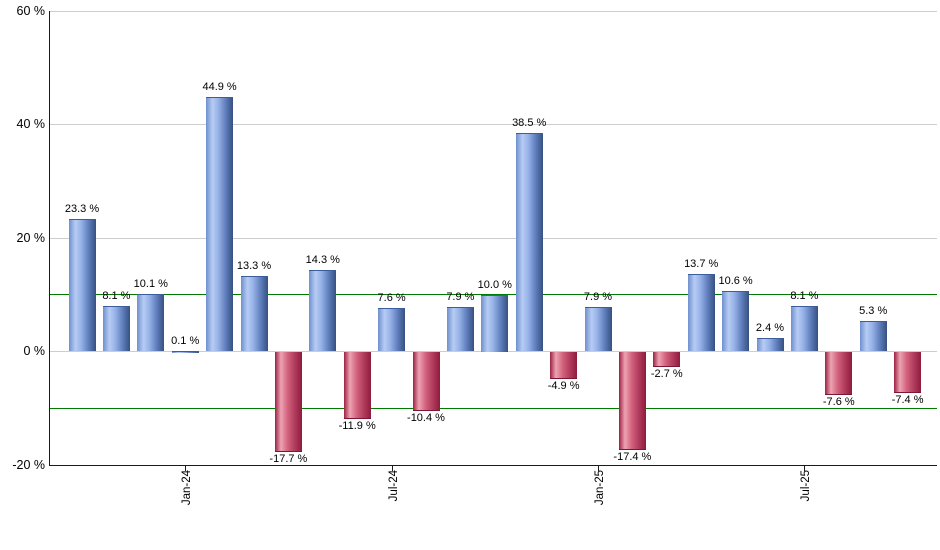 This screenshot has height=550, width=940. Describe the element at coordinates (426, 417) in the screenshot. I see `bar-value-label: -10.4 %` at that location.